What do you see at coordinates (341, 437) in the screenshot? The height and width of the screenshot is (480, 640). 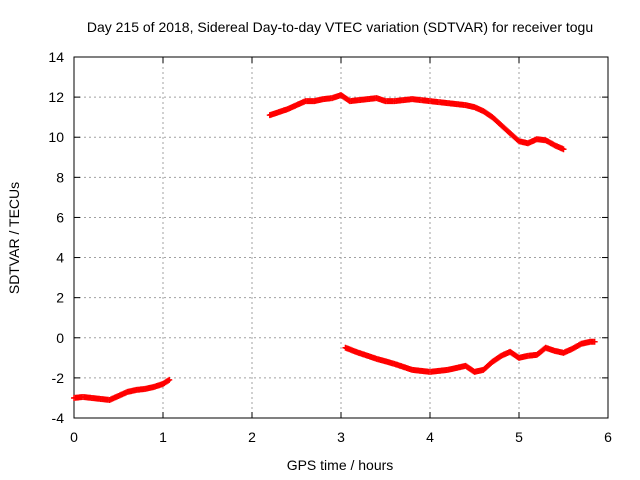 I see `x-tick-label: 3` at bounding box center [341, 437].